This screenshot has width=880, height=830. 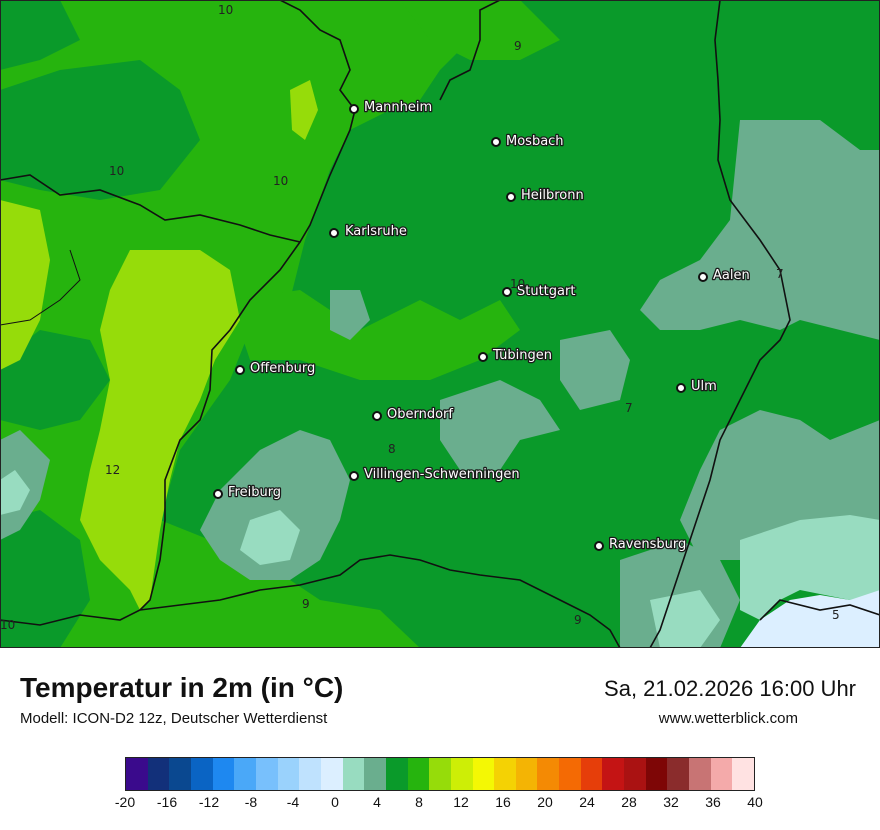 What do you see at coordinates (398, 107) in the screenshot?
I see `city-label-mannheim: Mannheim` at bounding box center [398, 107].